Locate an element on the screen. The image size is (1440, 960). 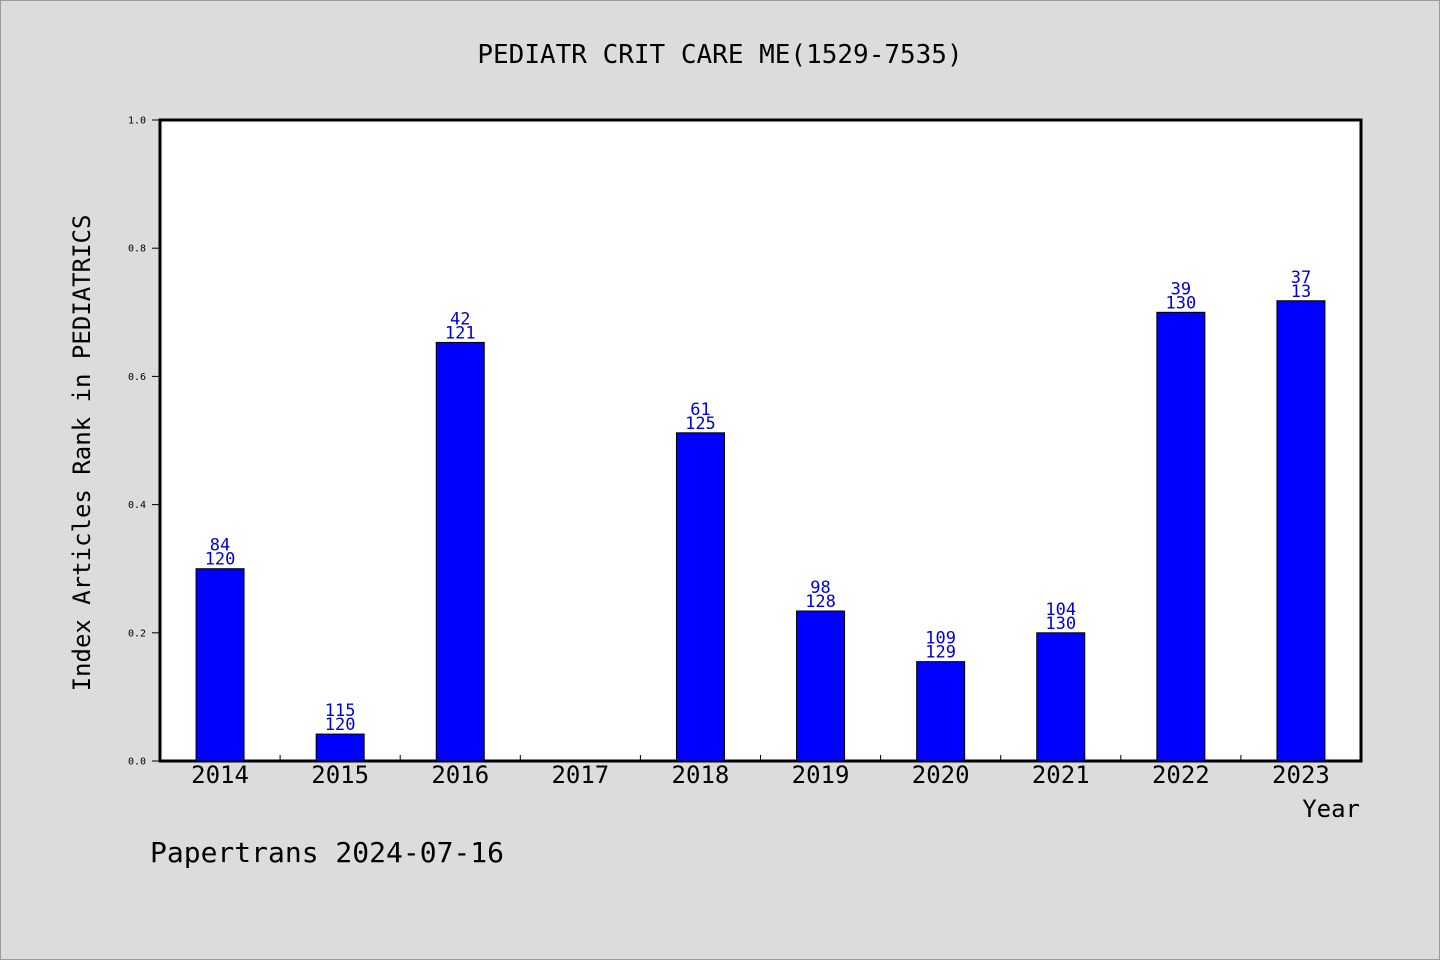
chart-title: PEDIATR CRIT CARE ME(1529-7535) is located at coordinates (719, 55).